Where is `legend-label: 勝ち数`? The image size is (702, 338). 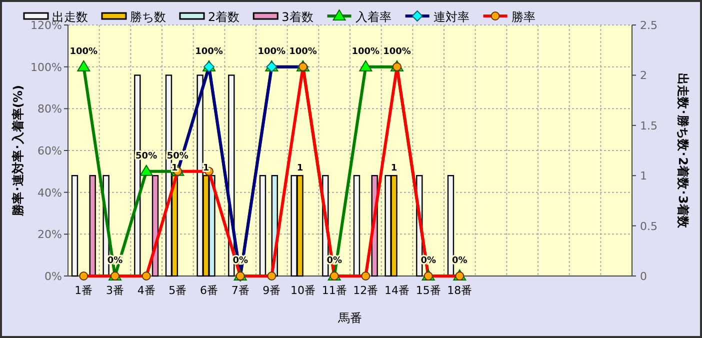 legend-label: 勝ち数 is located at coordinates (148, 17).